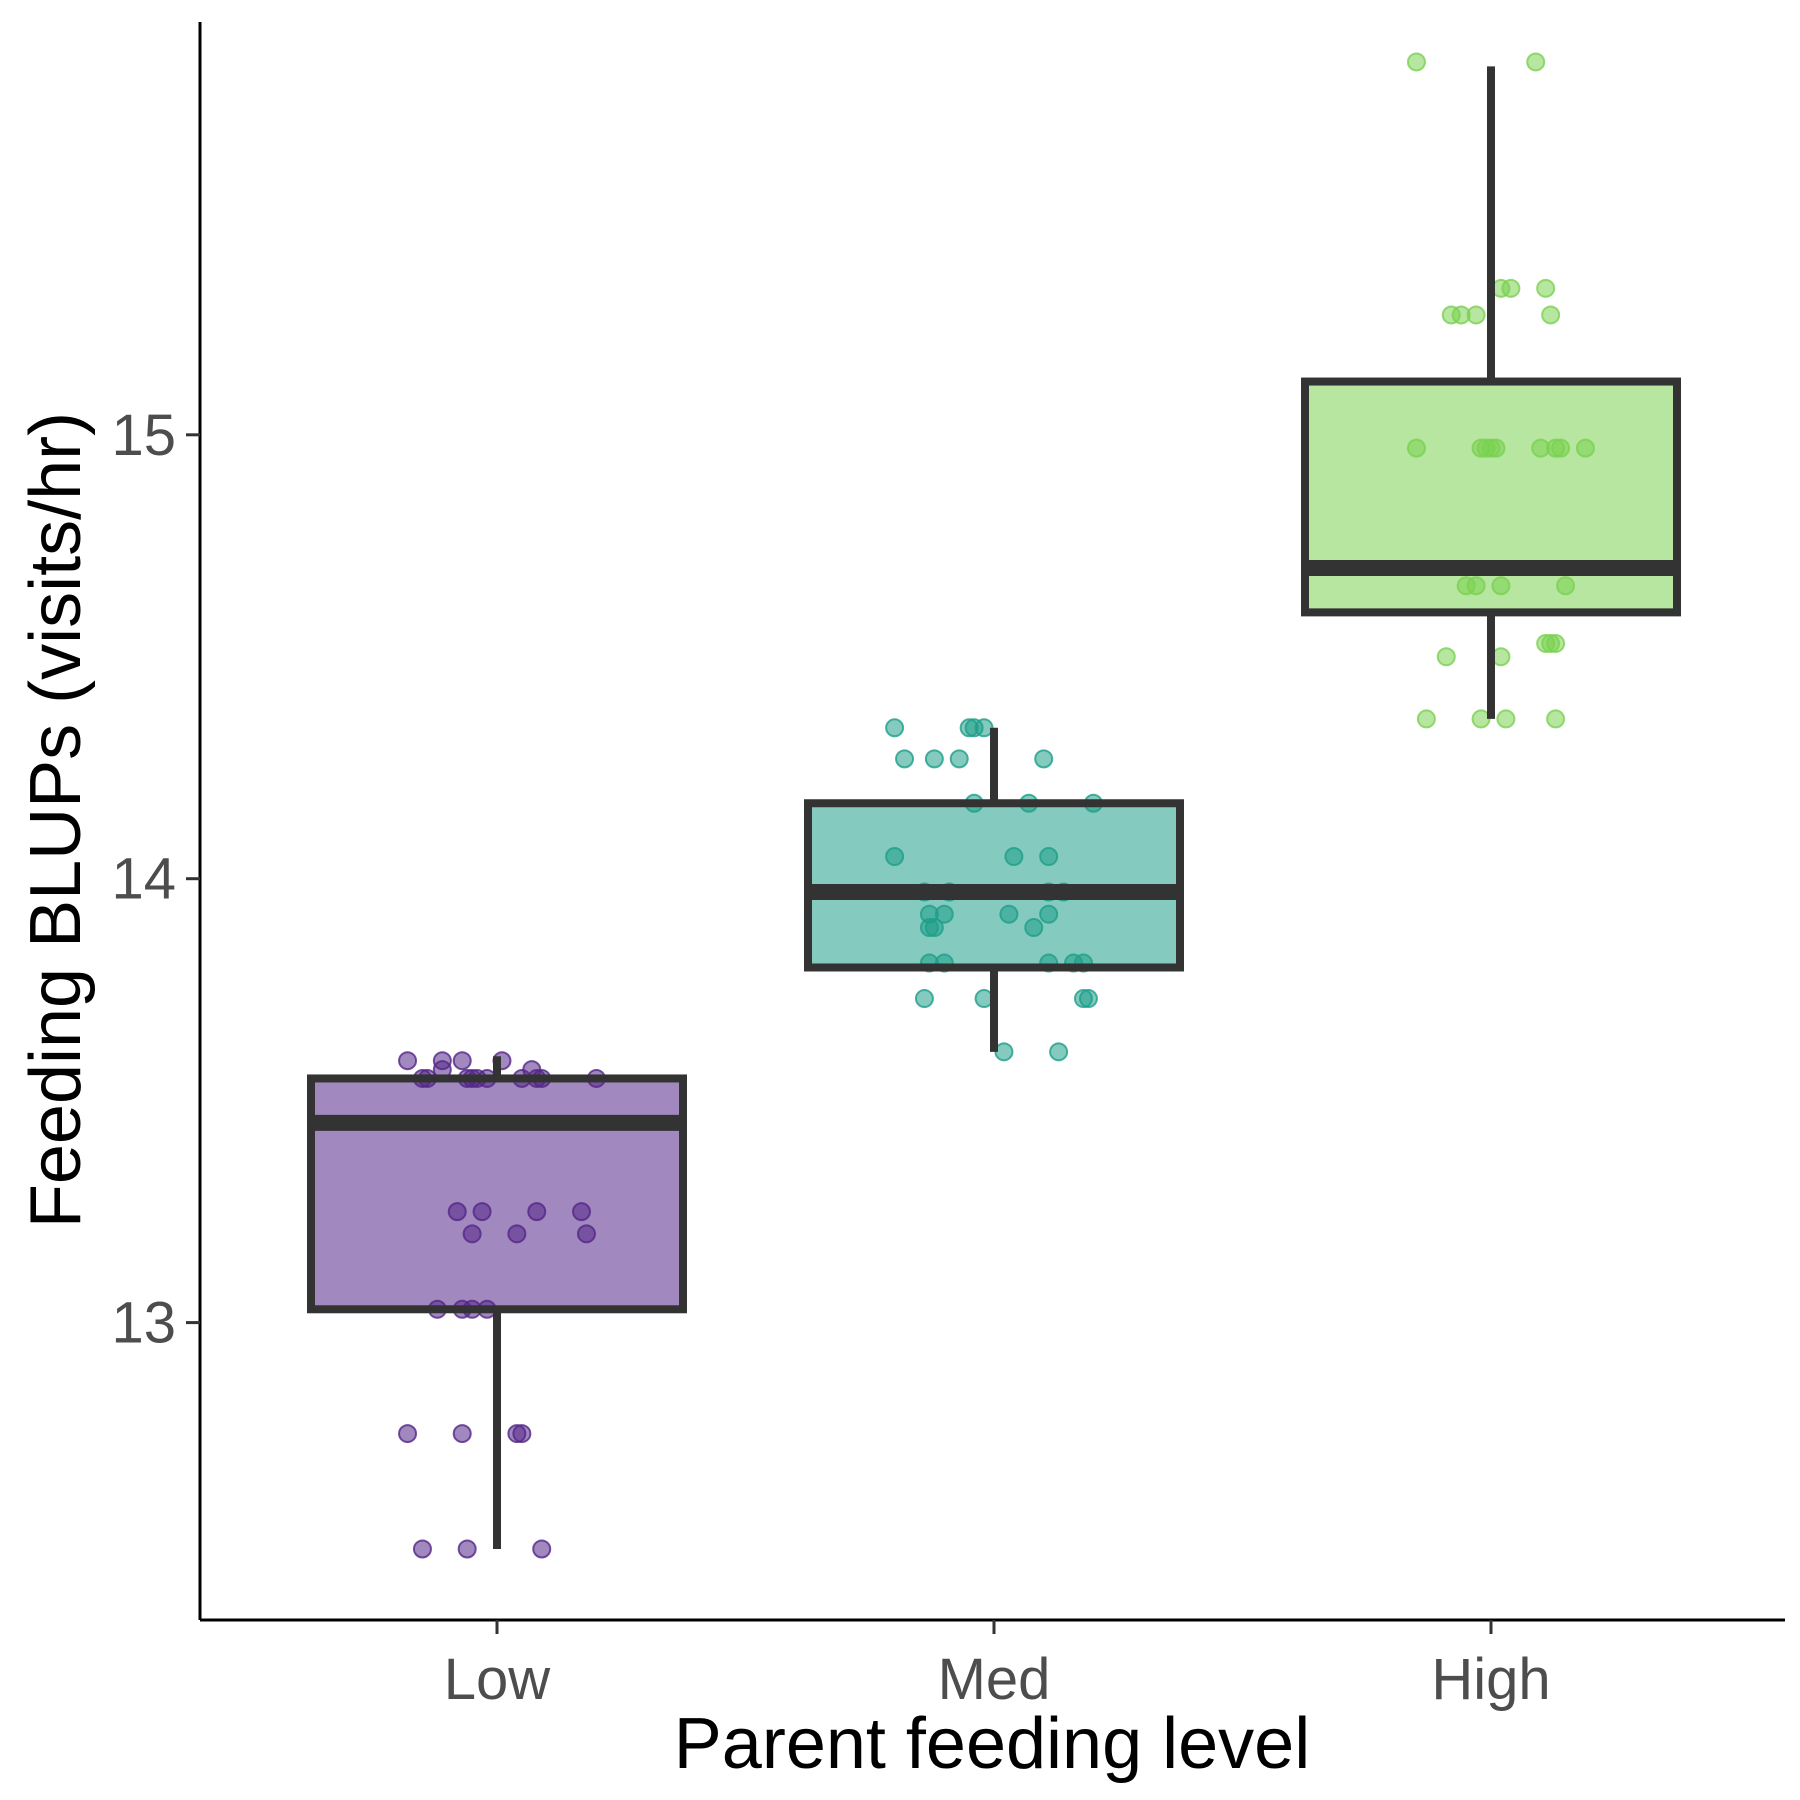 The image size is (1800, 1800). I want to click on box-high, so click(1491, 392).